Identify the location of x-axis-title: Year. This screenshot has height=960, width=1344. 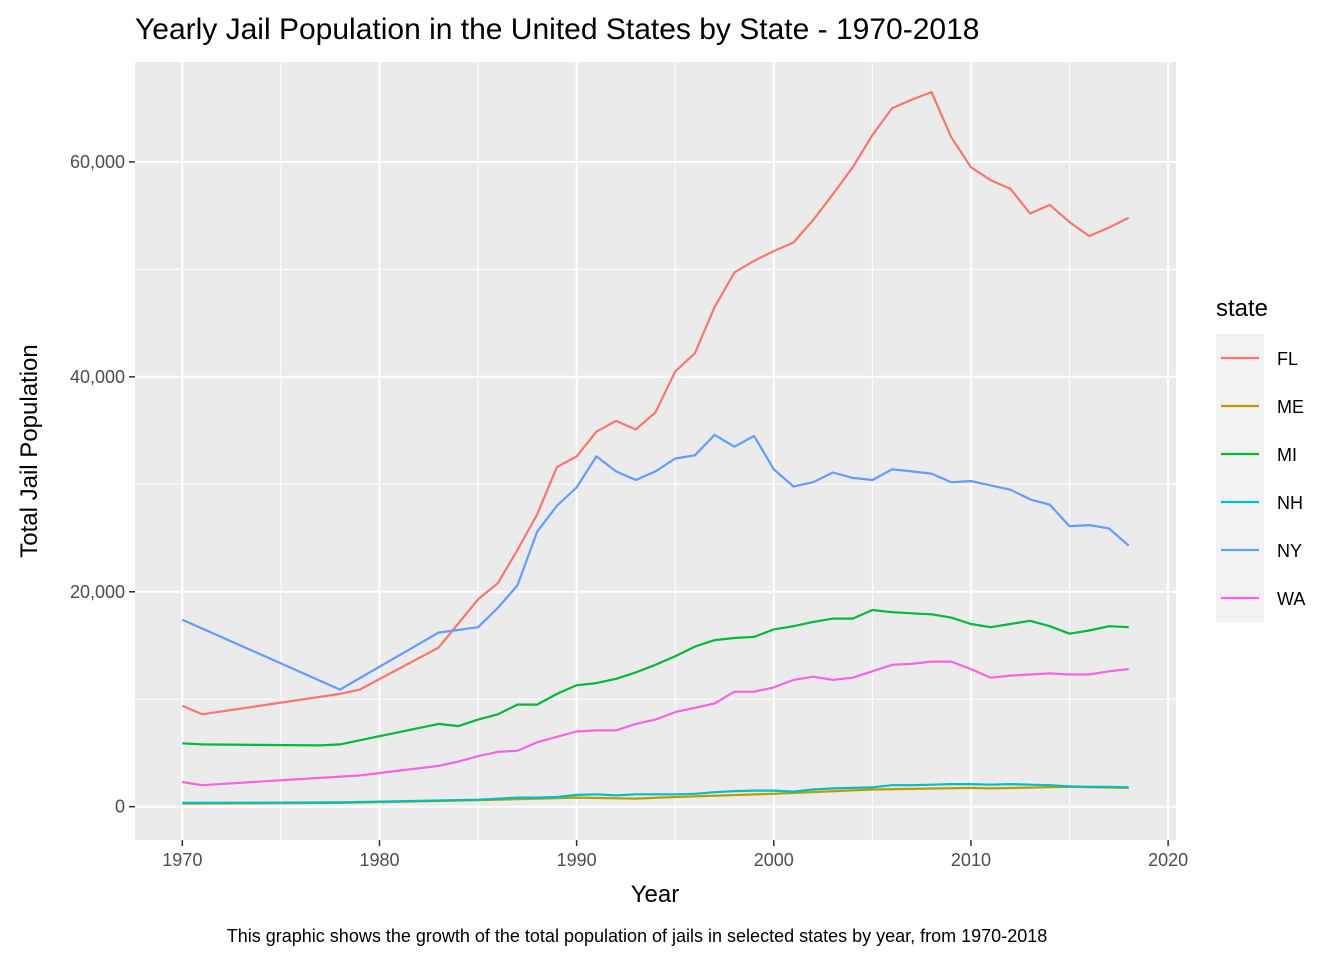
(655, 894).